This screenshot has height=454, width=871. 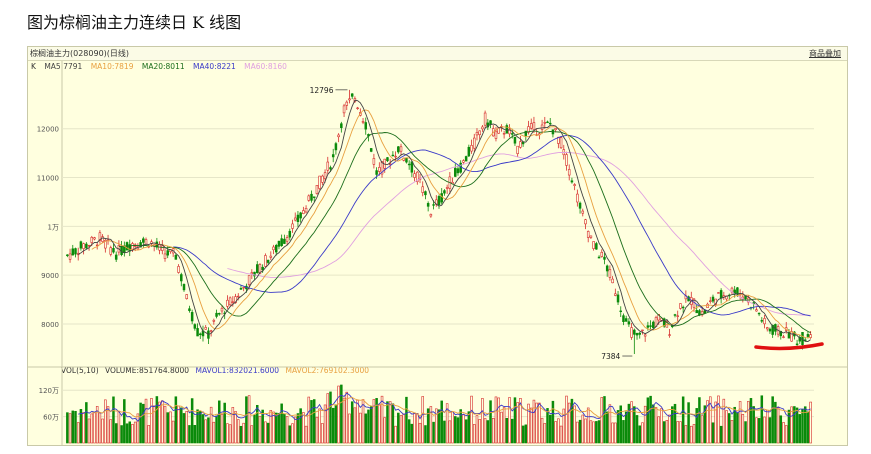 What do you see at coordinates (33, 66) in the screenshot?
I see `legend-k: K` at bounding box center [33, 66].